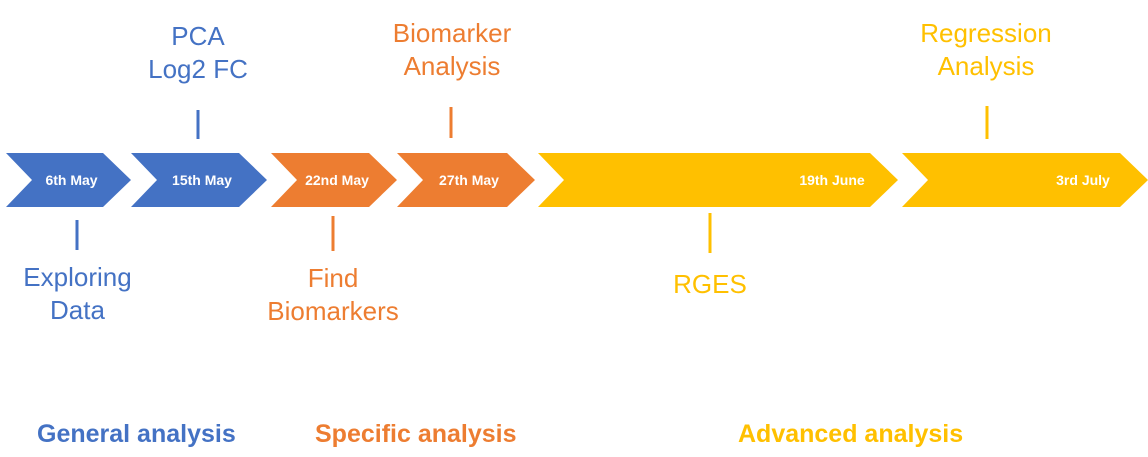 This screenshot has height=457, width=1148. I want to click on milestone-regression-line-2: Analysis, so click(986, 66).